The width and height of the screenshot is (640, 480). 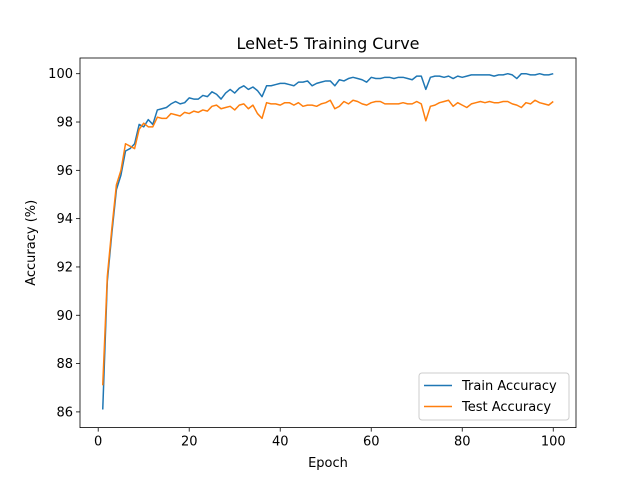 What do you see at coordinates (330, 438) in the screenshot?
I see `x-axis: 0 20 40 60 80 100` at bounding box center [330, 438].